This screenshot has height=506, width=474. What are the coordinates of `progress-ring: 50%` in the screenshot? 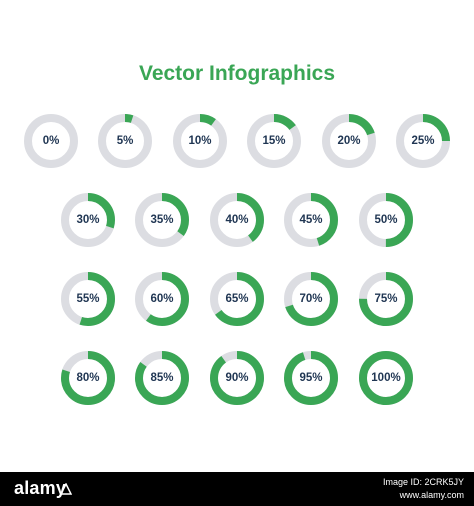 It's located at (386, 220).